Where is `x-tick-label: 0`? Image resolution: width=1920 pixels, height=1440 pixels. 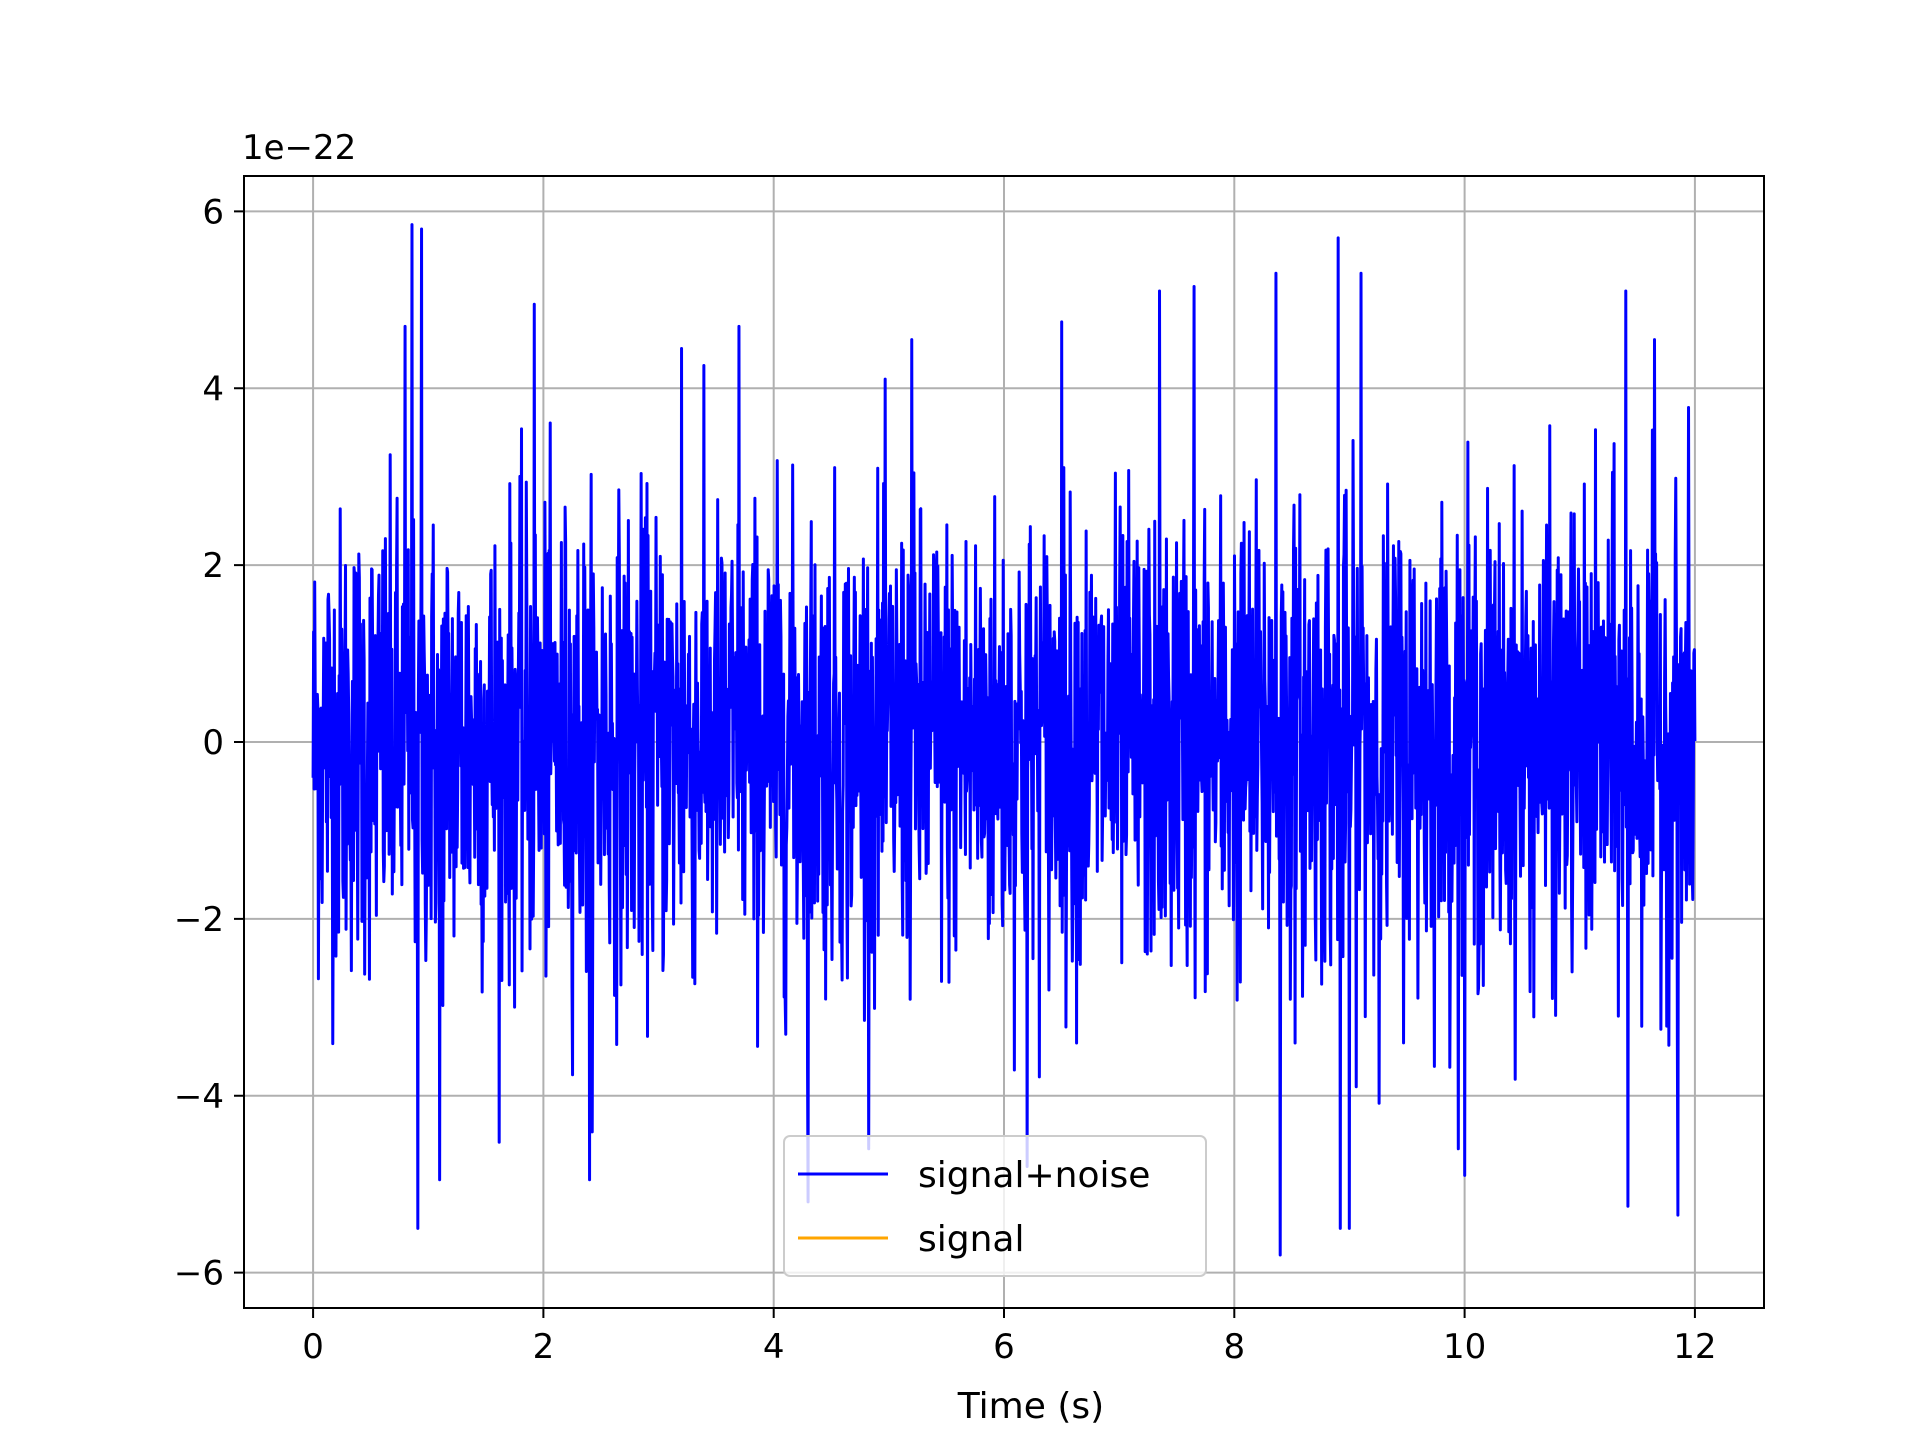 x-tick-label: 0 is located at coordinates (313, 1347).